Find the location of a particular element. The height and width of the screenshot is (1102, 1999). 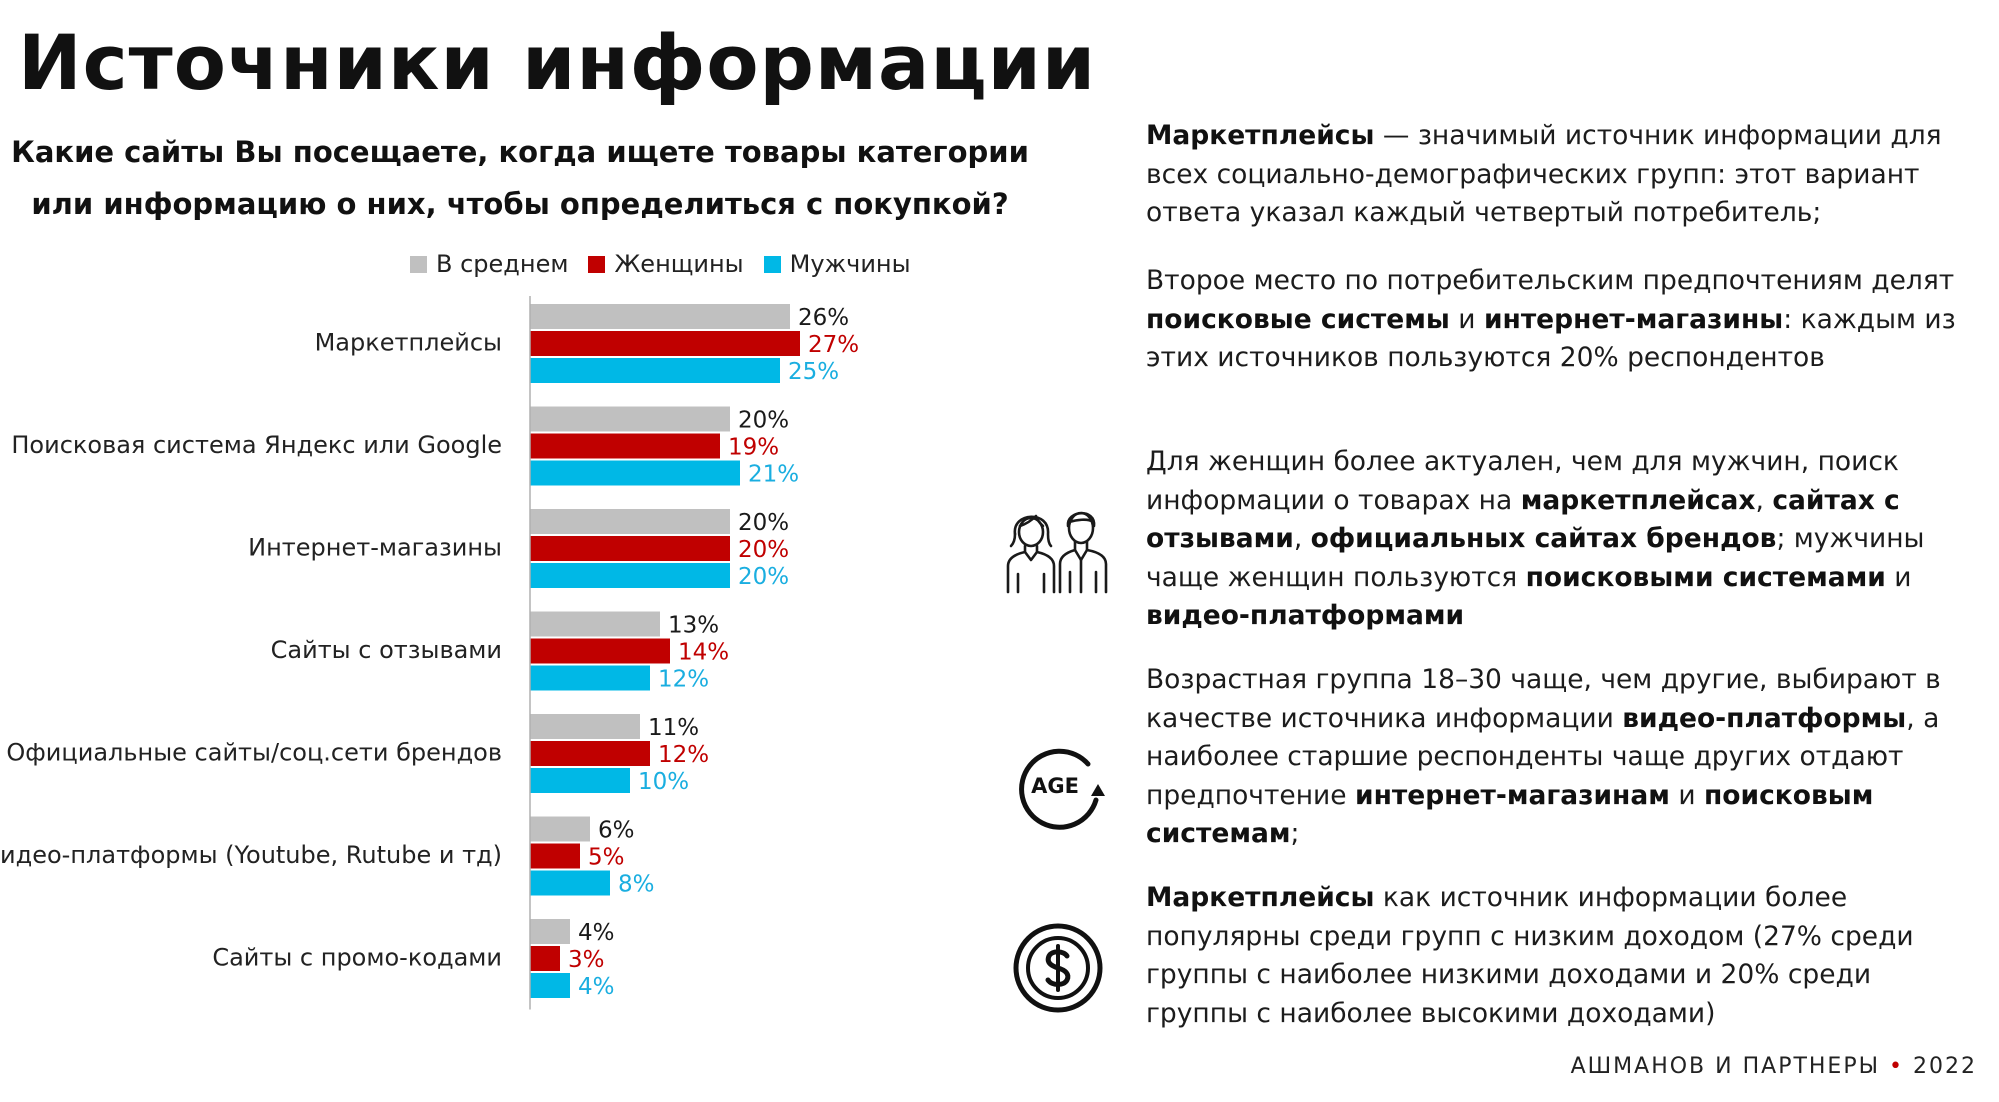

bold-phrase: маркетплейсах is located at coordinates (1638, 500).